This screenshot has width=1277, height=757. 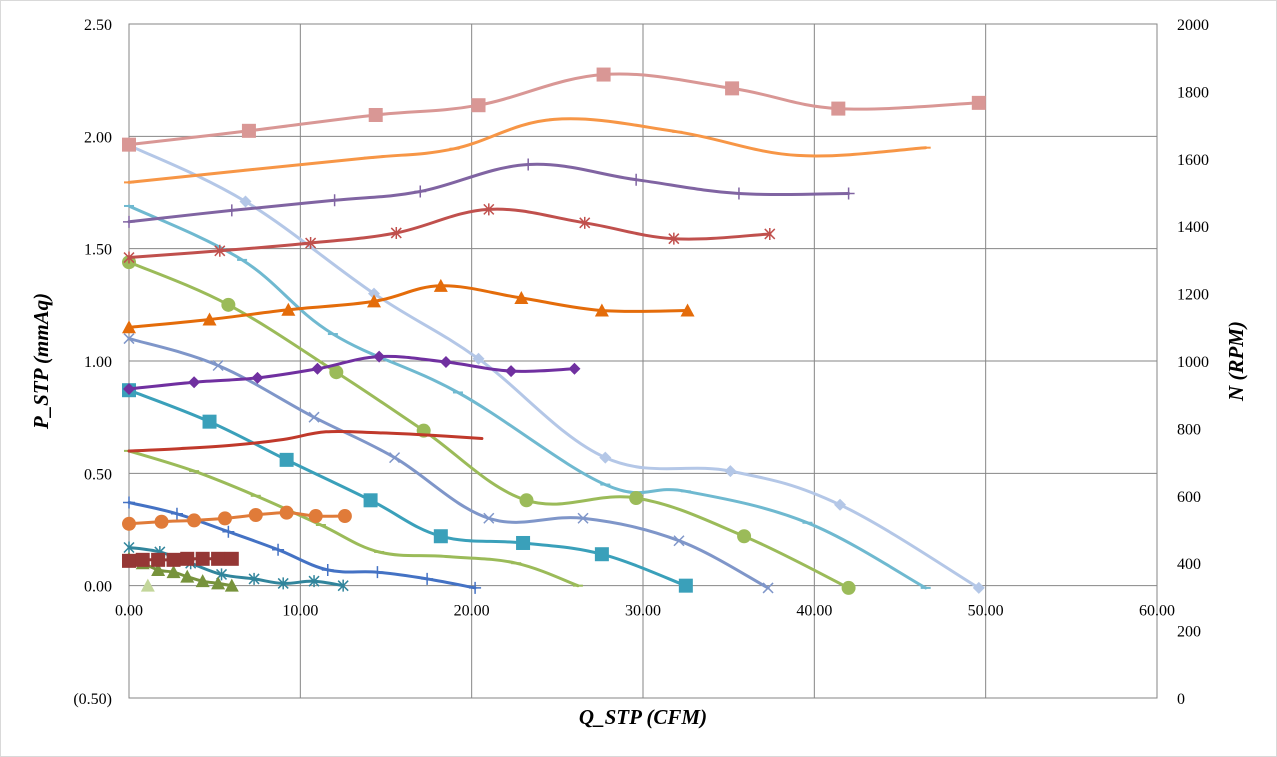 What do you see at coordinates (1193, 227) in the screenshot?
I see `y2-tick-label: 1400` at bounding box center [1193, 227].